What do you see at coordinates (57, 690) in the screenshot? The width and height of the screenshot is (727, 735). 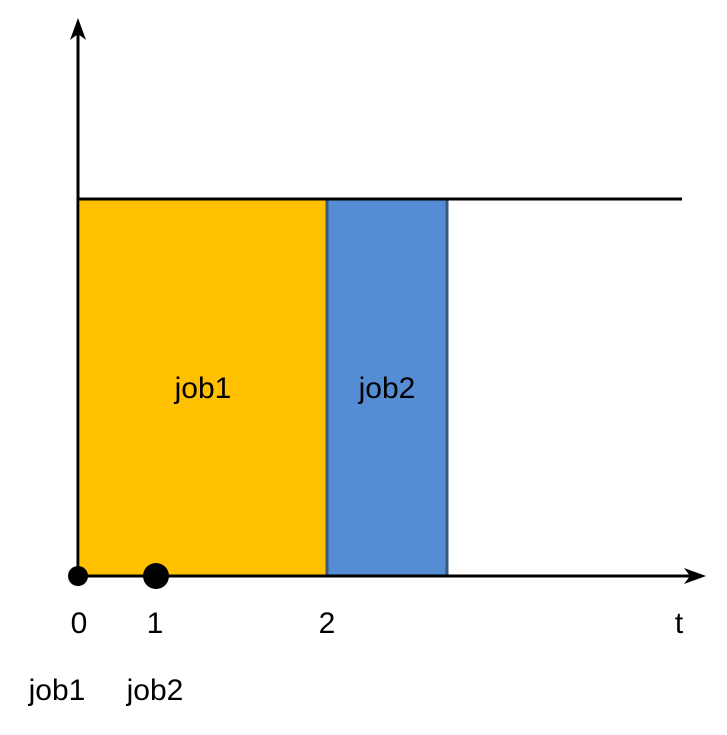 I see `arrival-label-job1: job1` at bounding box center [57, 690].